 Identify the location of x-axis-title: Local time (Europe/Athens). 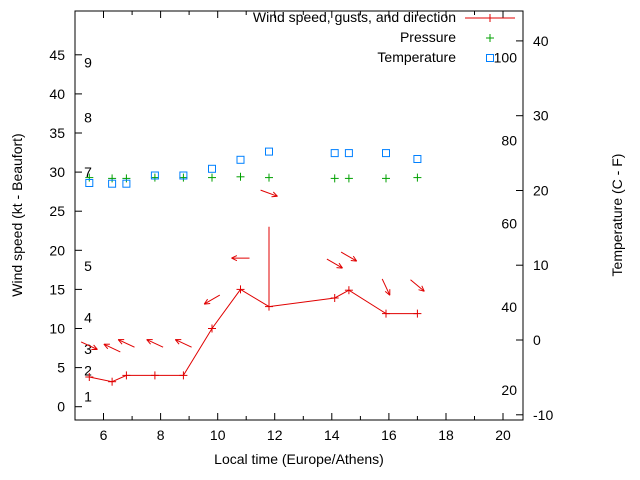
(299, 459).